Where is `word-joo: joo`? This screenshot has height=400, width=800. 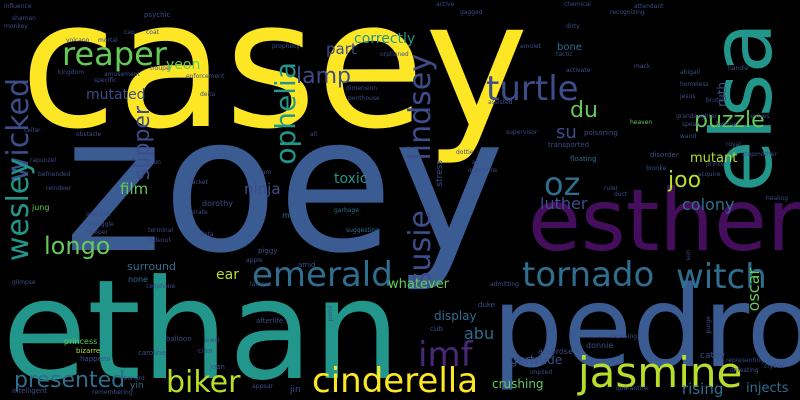 word-joo: joo is located at coordinates (685, 180).